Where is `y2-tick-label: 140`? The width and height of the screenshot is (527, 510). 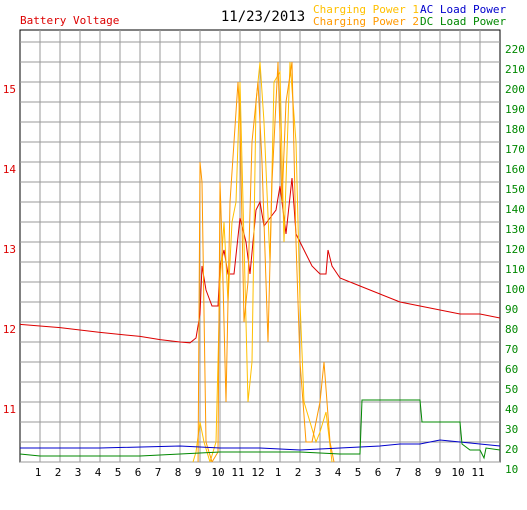 y2-tick-label: 140 is located at coordinates (515, 209).